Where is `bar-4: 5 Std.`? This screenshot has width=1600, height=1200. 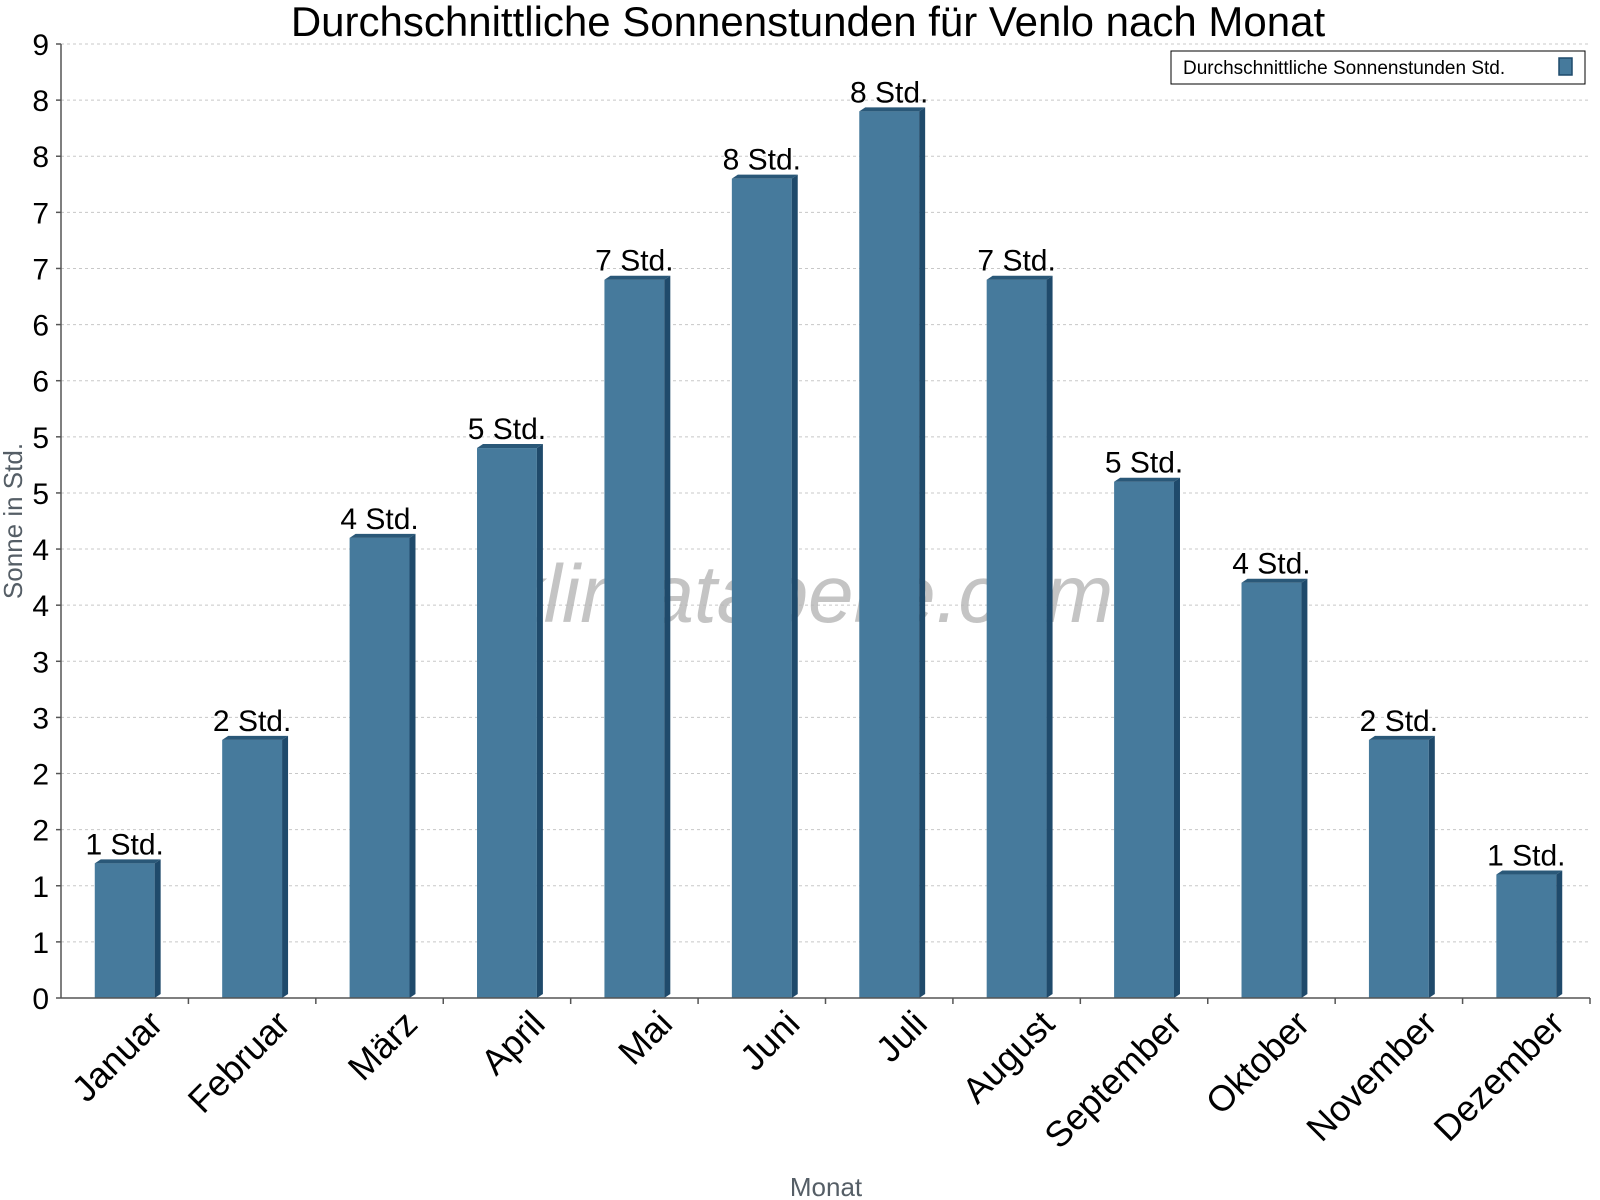
bar-4: 5 Std. is located at coordinates (507, 705).